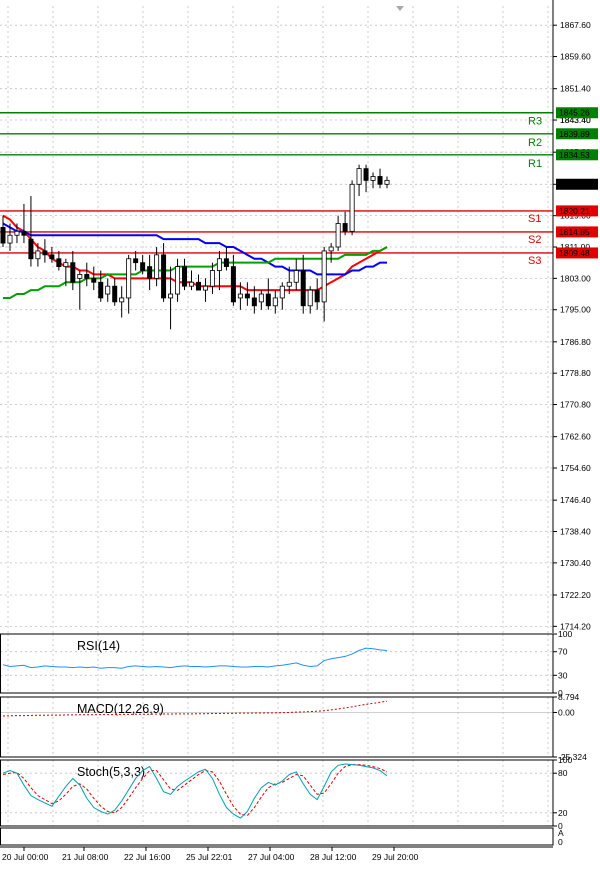 This screenshot has width=600, height=872. I want to click on level-label-s1: S1, so click(534, 219).